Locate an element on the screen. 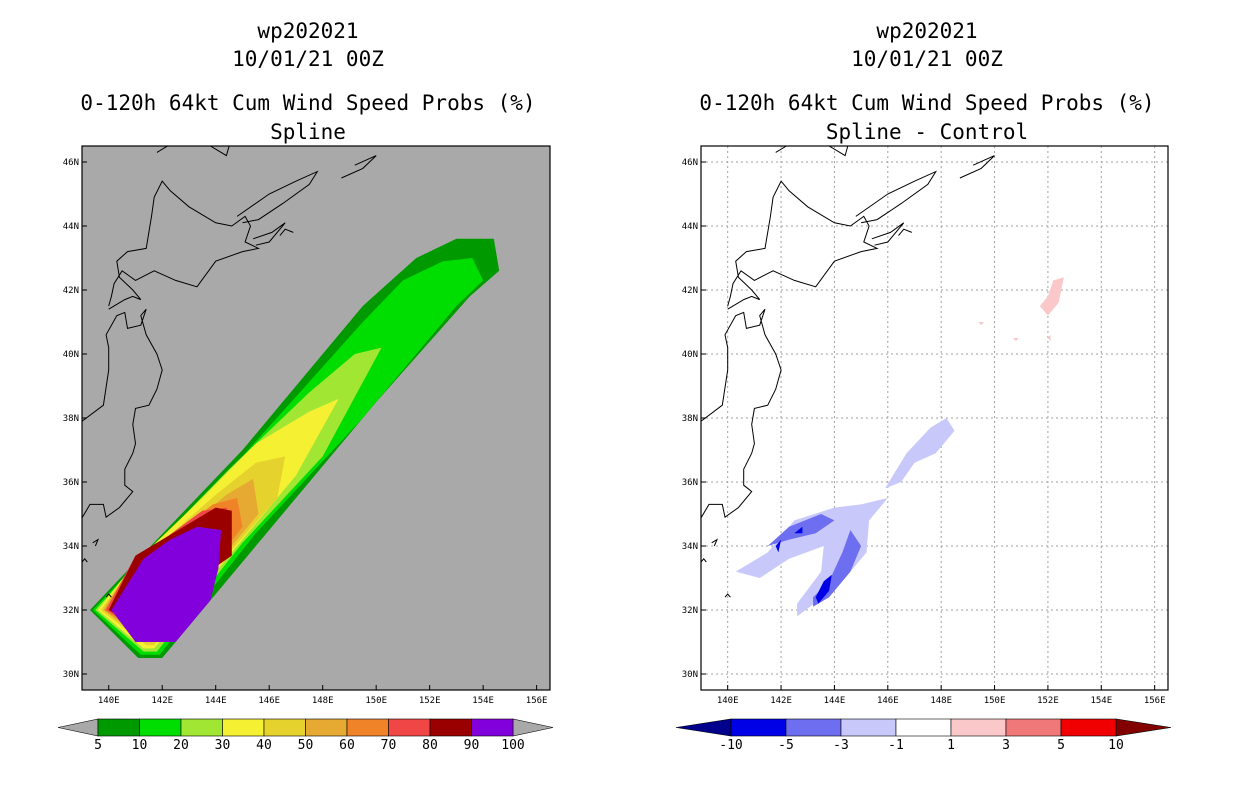 Image resolution: width=1236 pixels, height=805 pixels. colorbar-high-arrow is located at coordinates (533, 727).